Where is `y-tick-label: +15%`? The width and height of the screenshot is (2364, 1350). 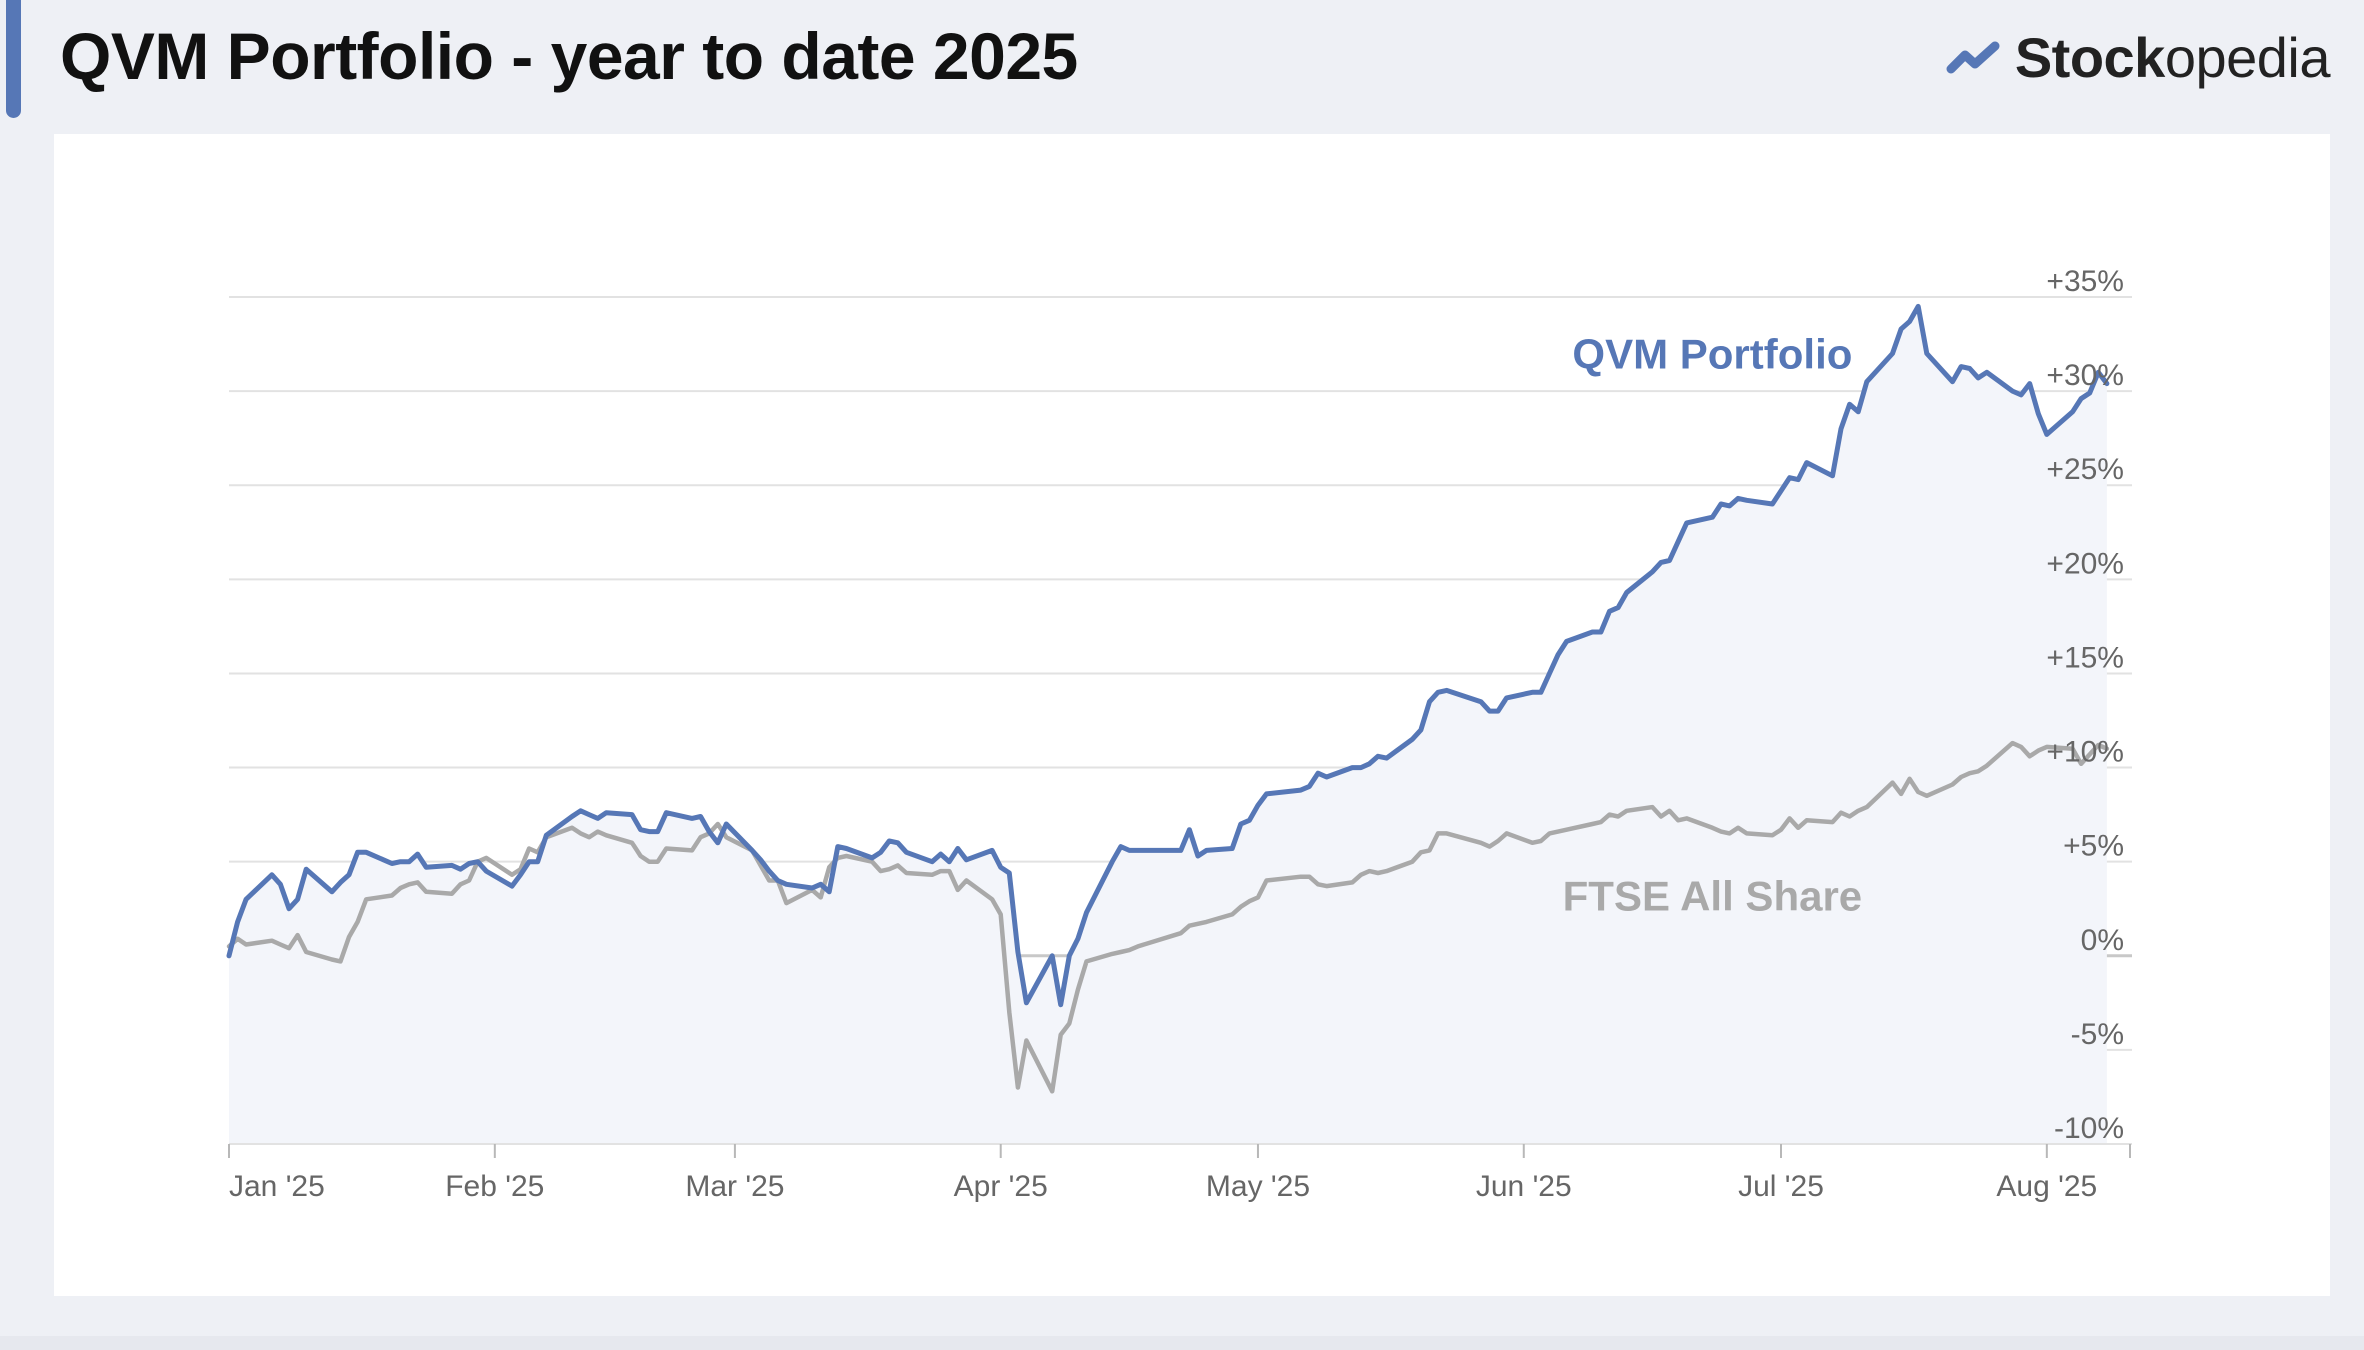
y-tick-label: +15% is located at coordinates (2085, 657).